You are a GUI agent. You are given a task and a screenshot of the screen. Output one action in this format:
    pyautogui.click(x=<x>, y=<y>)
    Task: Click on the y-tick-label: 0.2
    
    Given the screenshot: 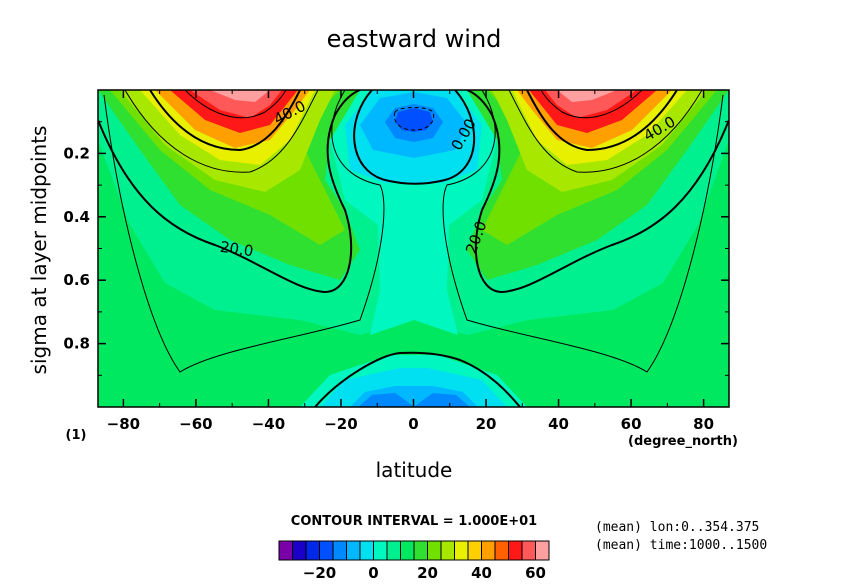 What is the action you would take?
    pyautogui.click(x=76, y=153)
    